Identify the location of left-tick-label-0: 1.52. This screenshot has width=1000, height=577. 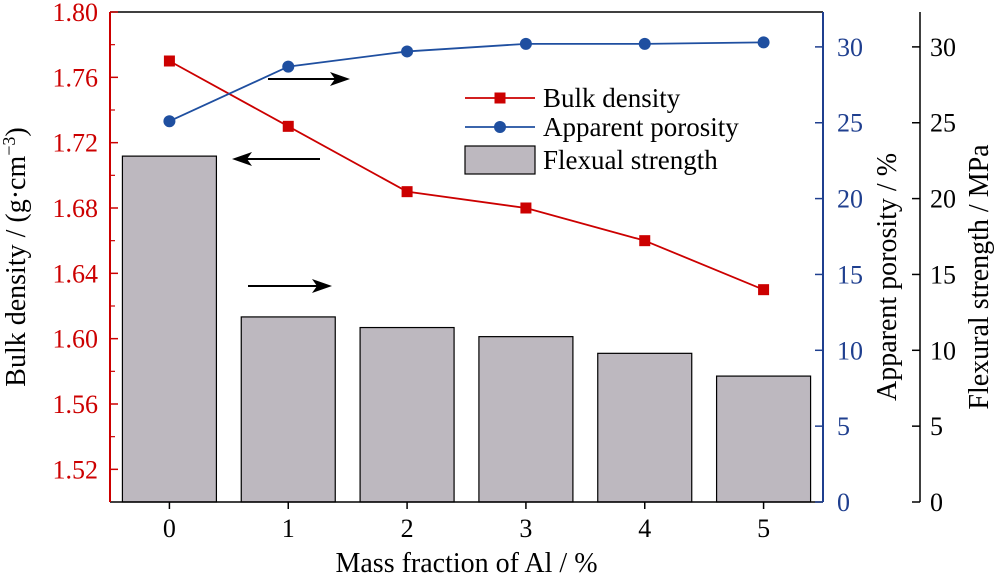
(76, 469).